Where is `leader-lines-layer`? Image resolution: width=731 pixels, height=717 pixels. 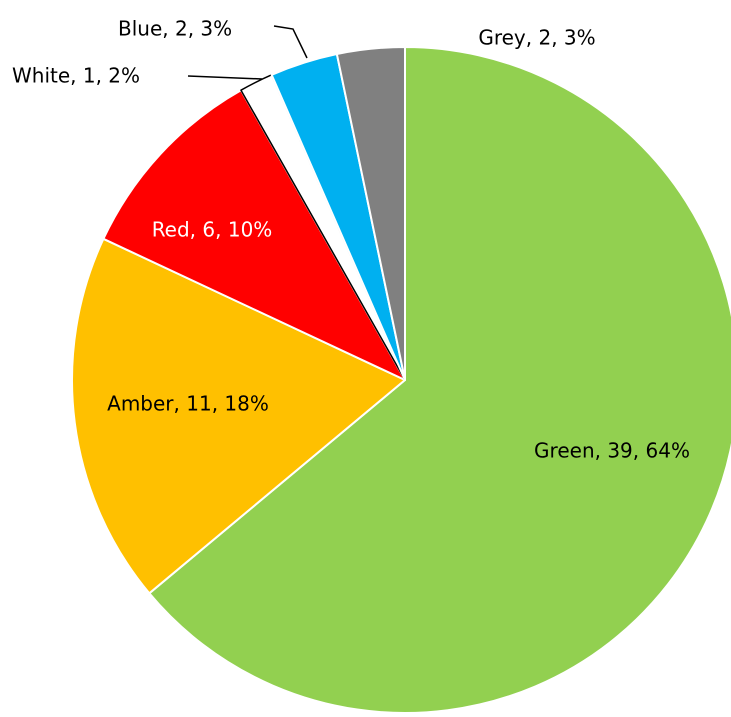
leader-lines-layer is located at coordinates (247, 52).